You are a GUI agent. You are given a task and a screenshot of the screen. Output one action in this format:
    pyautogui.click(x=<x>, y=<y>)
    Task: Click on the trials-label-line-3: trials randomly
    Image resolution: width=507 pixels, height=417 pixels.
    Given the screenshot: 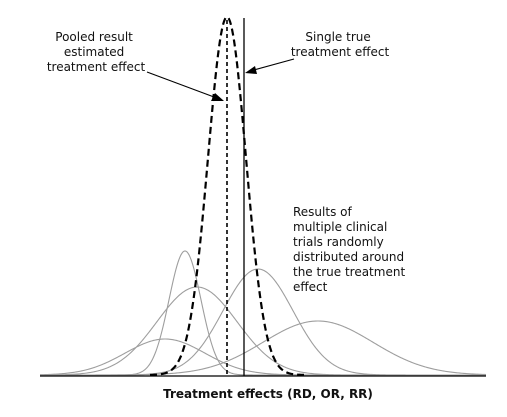 What is the action you would take?
    pyautogui.click(x=338, y=242)
    